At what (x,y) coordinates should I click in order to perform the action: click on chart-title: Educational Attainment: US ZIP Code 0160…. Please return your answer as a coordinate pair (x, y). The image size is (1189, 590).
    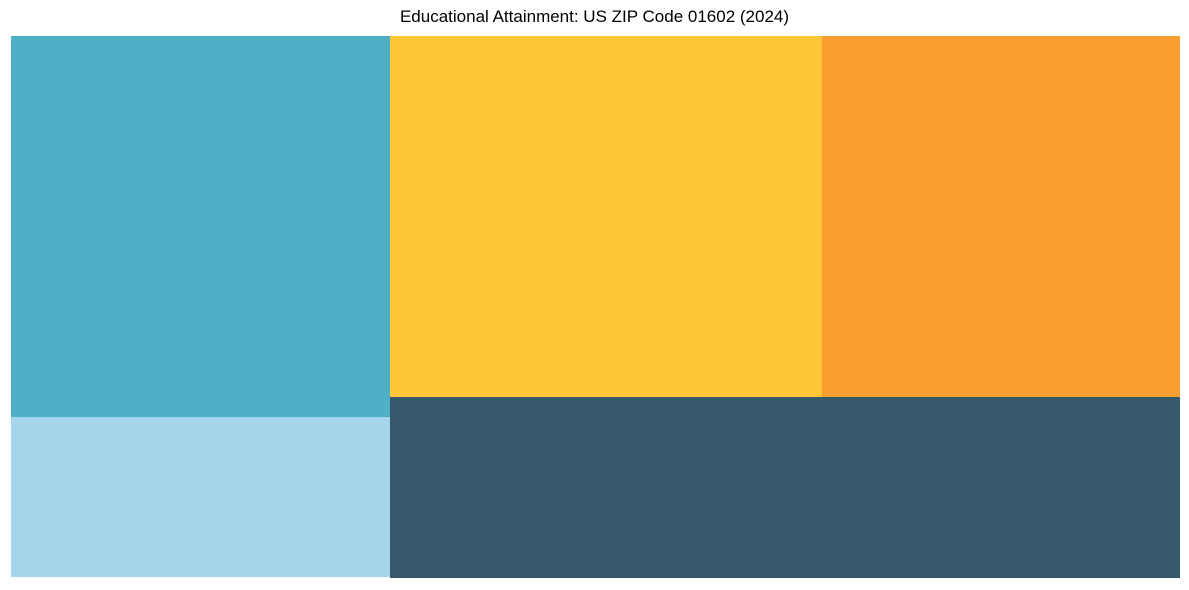
    Looking at the image, I should click on (594, 16).